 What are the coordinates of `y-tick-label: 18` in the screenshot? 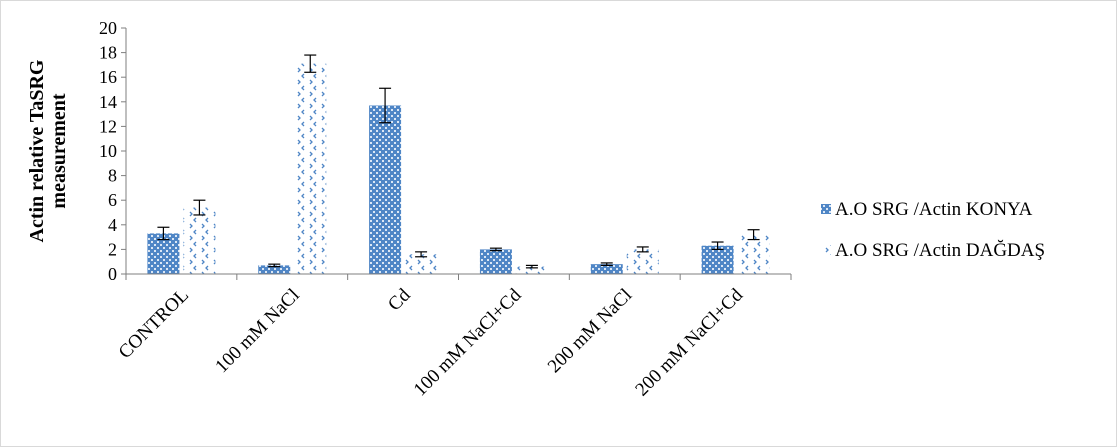 It's located at (108, 53).